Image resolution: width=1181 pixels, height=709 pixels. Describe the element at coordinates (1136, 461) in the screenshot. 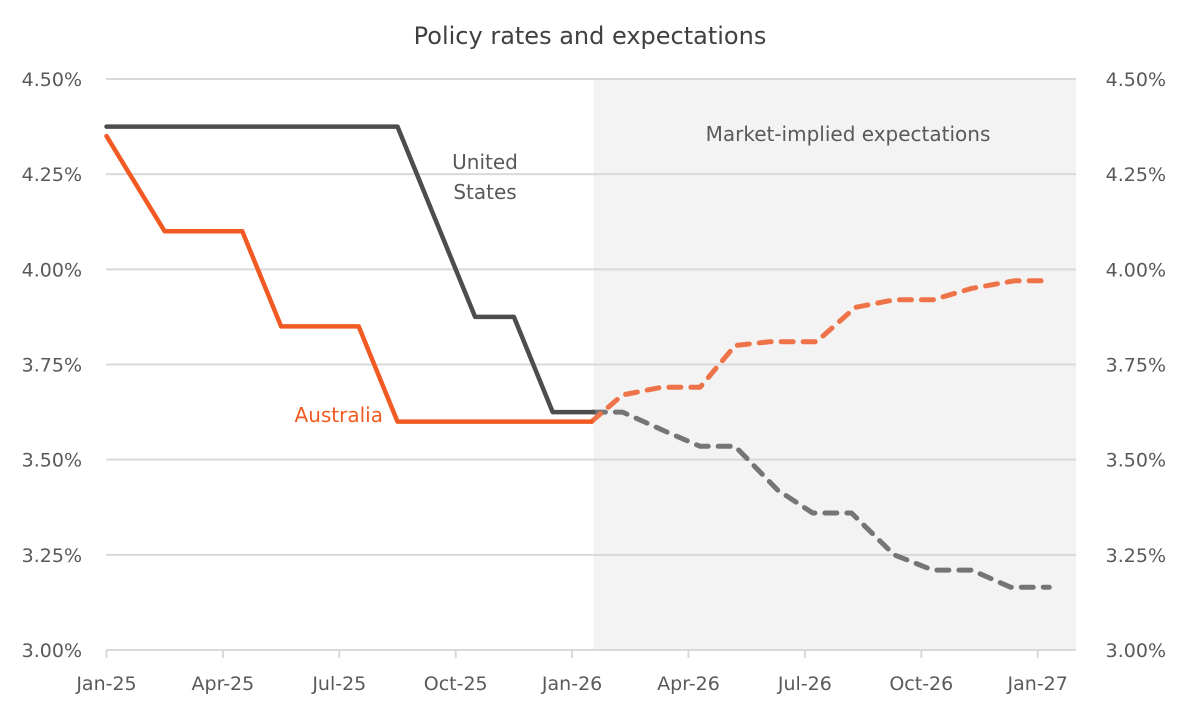

I see `y-tick-label-right: 3.50%` at that location.